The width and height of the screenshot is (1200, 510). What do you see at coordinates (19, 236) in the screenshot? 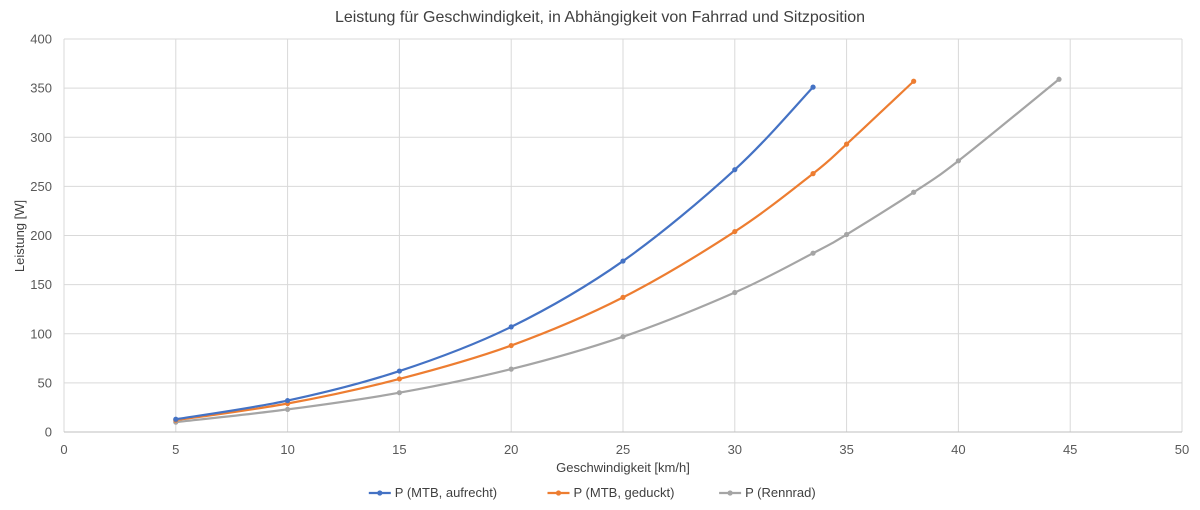
I see `y-axis-title: Leistung [W]` at bounding box center [19, 236].